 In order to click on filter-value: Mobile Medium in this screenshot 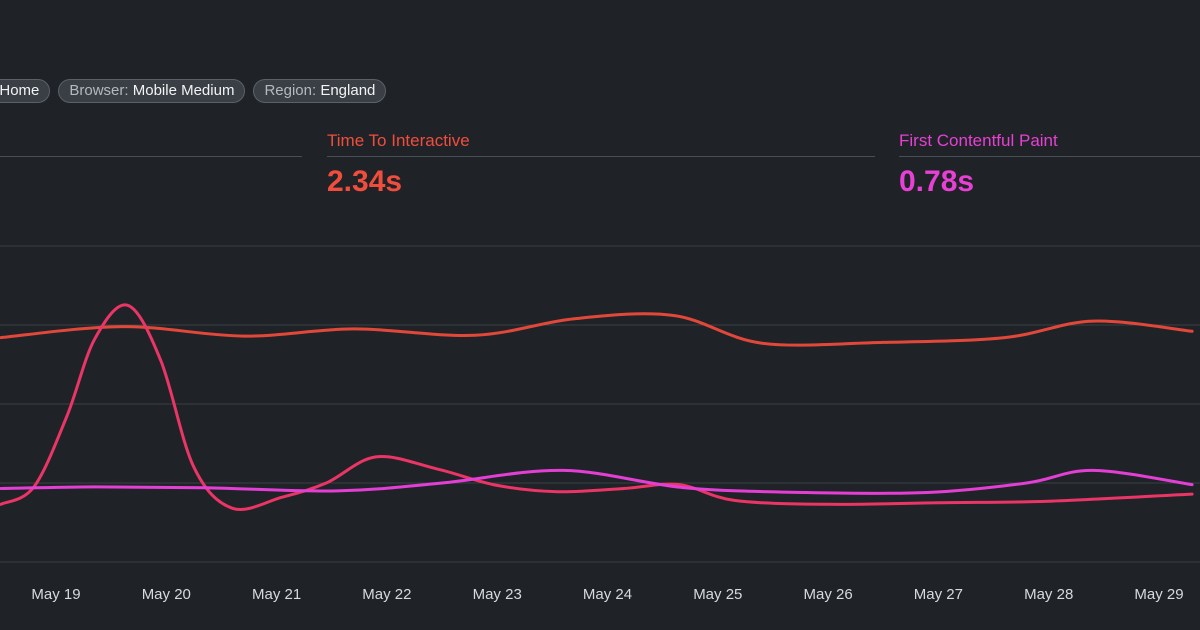, I will do `click(183, 90)`.